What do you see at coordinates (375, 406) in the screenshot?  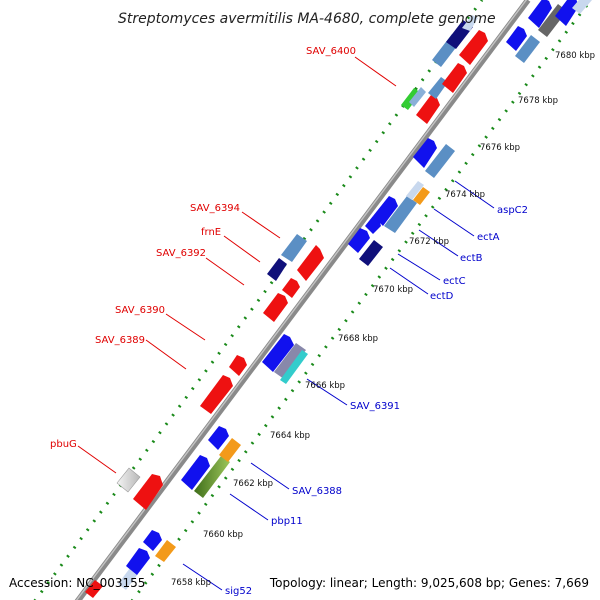 I see `gene-label: SAV_6391` at bounding box center [375, 406].